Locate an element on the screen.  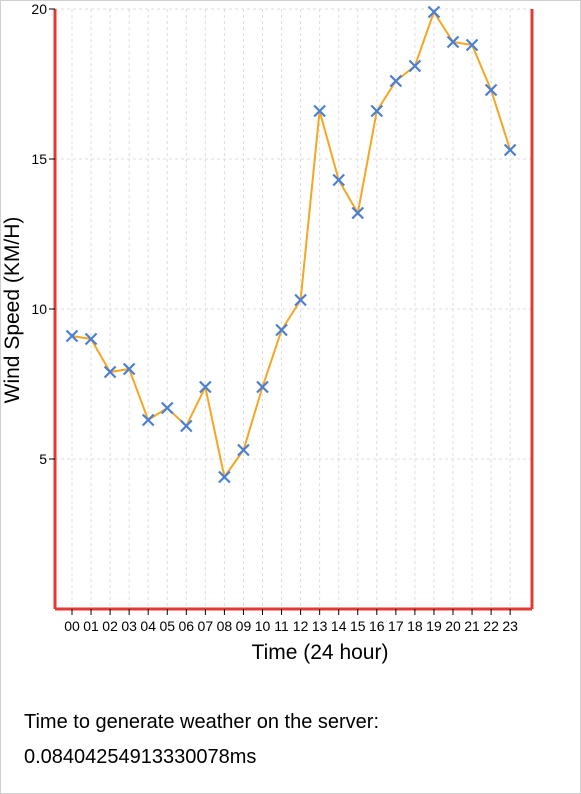
x-tick-label: 07 is located at coordinates (206, 626).